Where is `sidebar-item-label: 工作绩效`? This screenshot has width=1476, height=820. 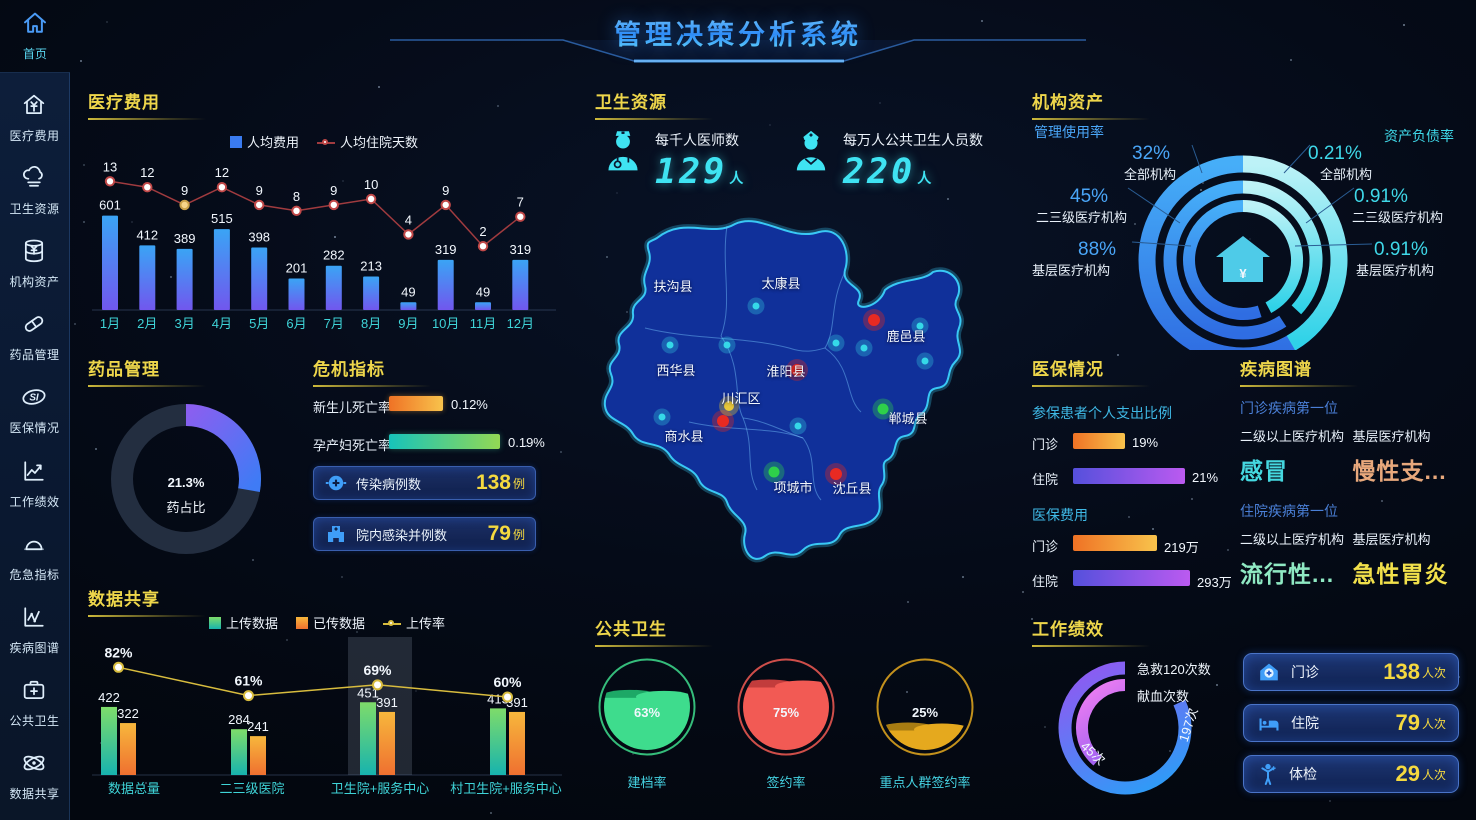
sidebar-item-label: 工作绩效 is located at coordinates (34, 501).